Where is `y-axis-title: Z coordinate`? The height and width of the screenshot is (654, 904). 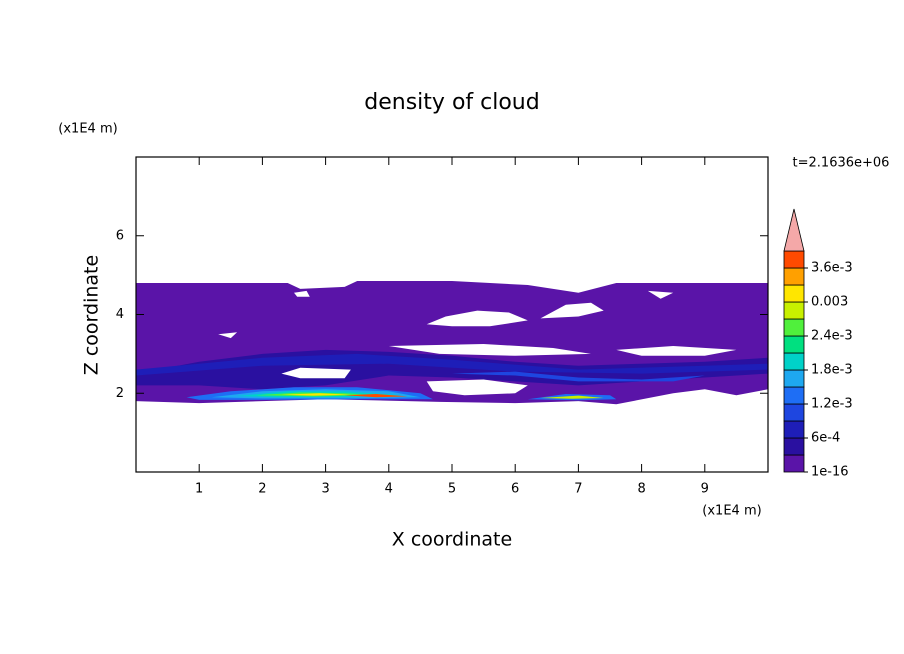 y-axis-title: Z coordinate is located at coordinates (92, 315).